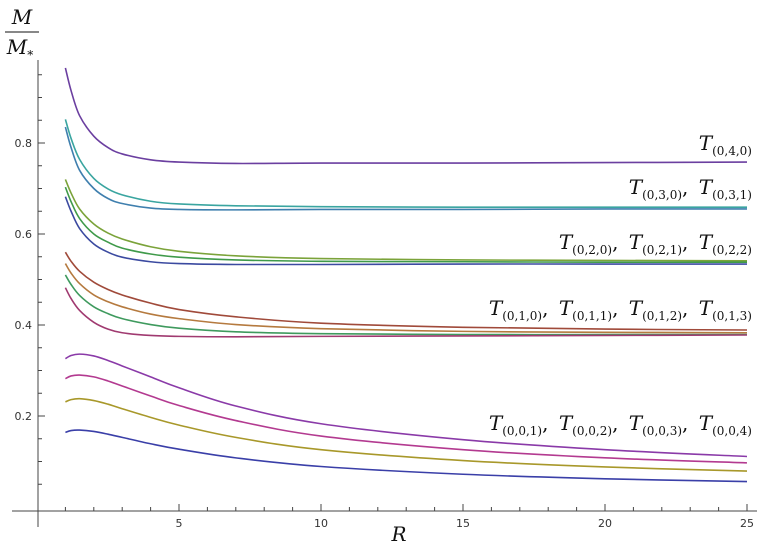  Describe the element at coordinates (605, 523) in the screenshot. I see `x-tick-label: 20` at that location.